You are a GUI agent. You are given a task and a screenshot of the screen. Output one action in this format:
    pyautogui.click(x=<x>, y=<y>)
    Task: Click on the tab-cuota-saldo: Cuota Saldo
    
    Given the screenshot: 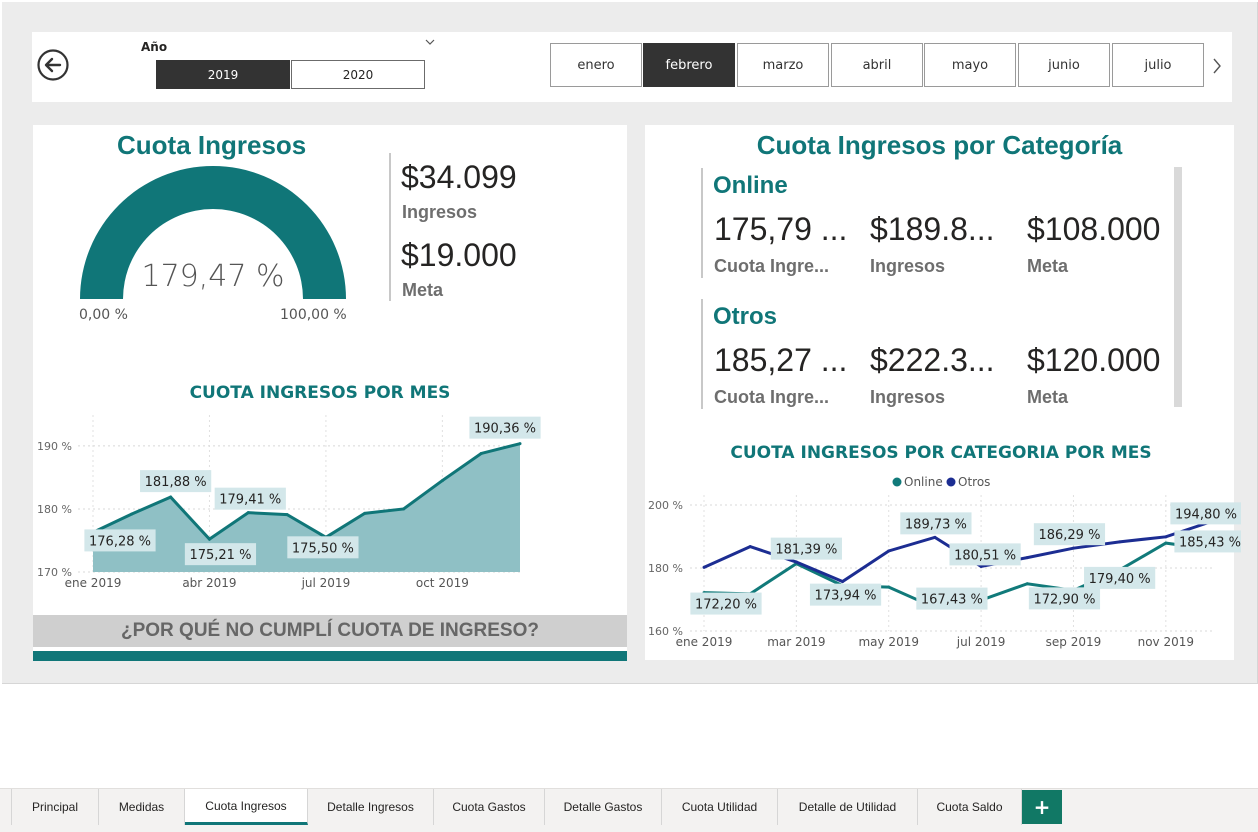 What is the action you would take?
    pyautogui.click(x=970, y=807)
    